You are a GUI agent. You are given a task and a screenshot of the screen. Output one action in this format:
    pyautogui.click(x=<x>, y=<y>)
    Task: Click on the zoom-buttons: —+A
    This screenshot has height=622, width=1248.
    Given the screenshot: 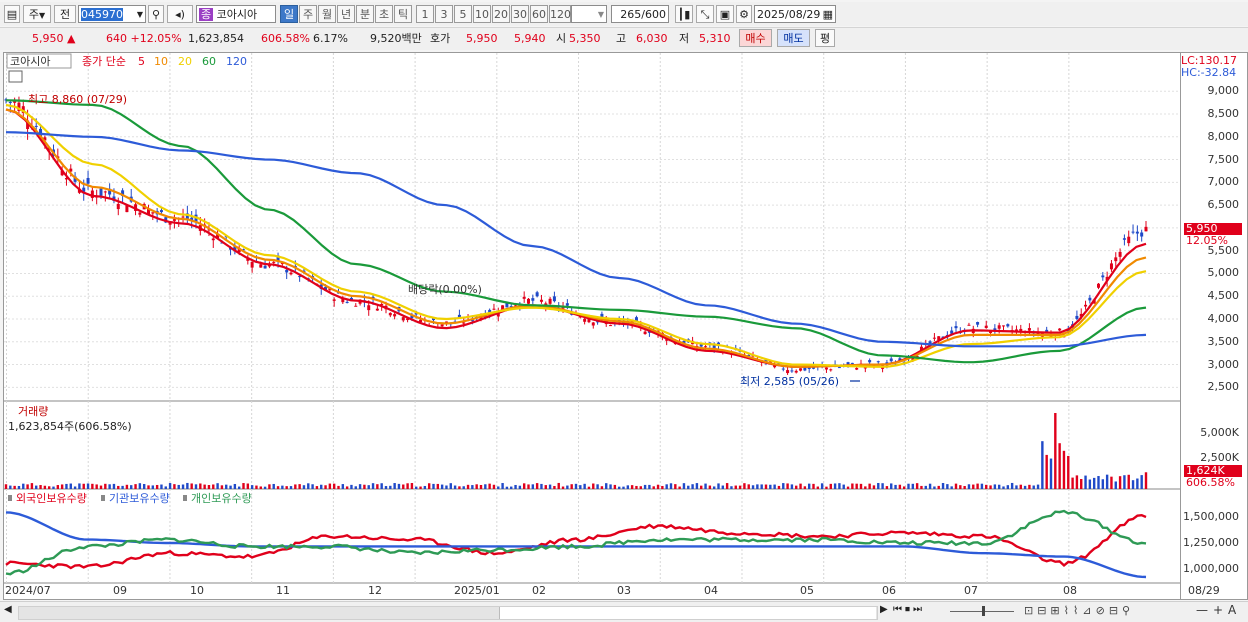 What is the action you would take?
    pyautogui.click(x=1219, y=610)
    